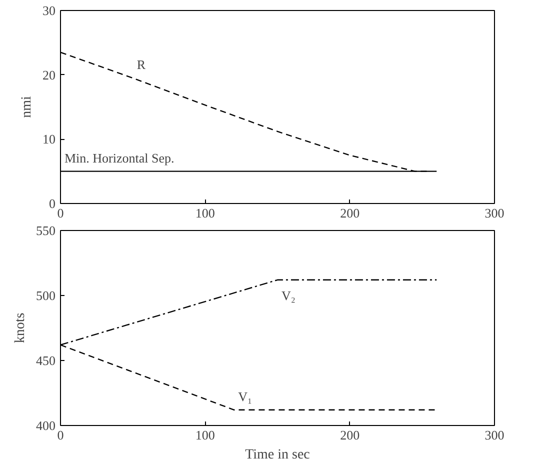 The image size is (534, 465). Describe the element at coordinates (46, 295) in the screenshot. I see `y-tick-label: 500` at that location.